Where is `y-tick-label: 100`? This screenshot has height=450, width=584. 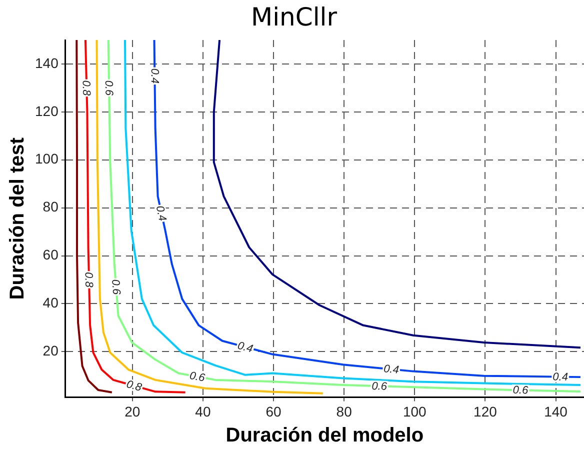
y-tick-label: 100 is located at coordinates (47, 158).